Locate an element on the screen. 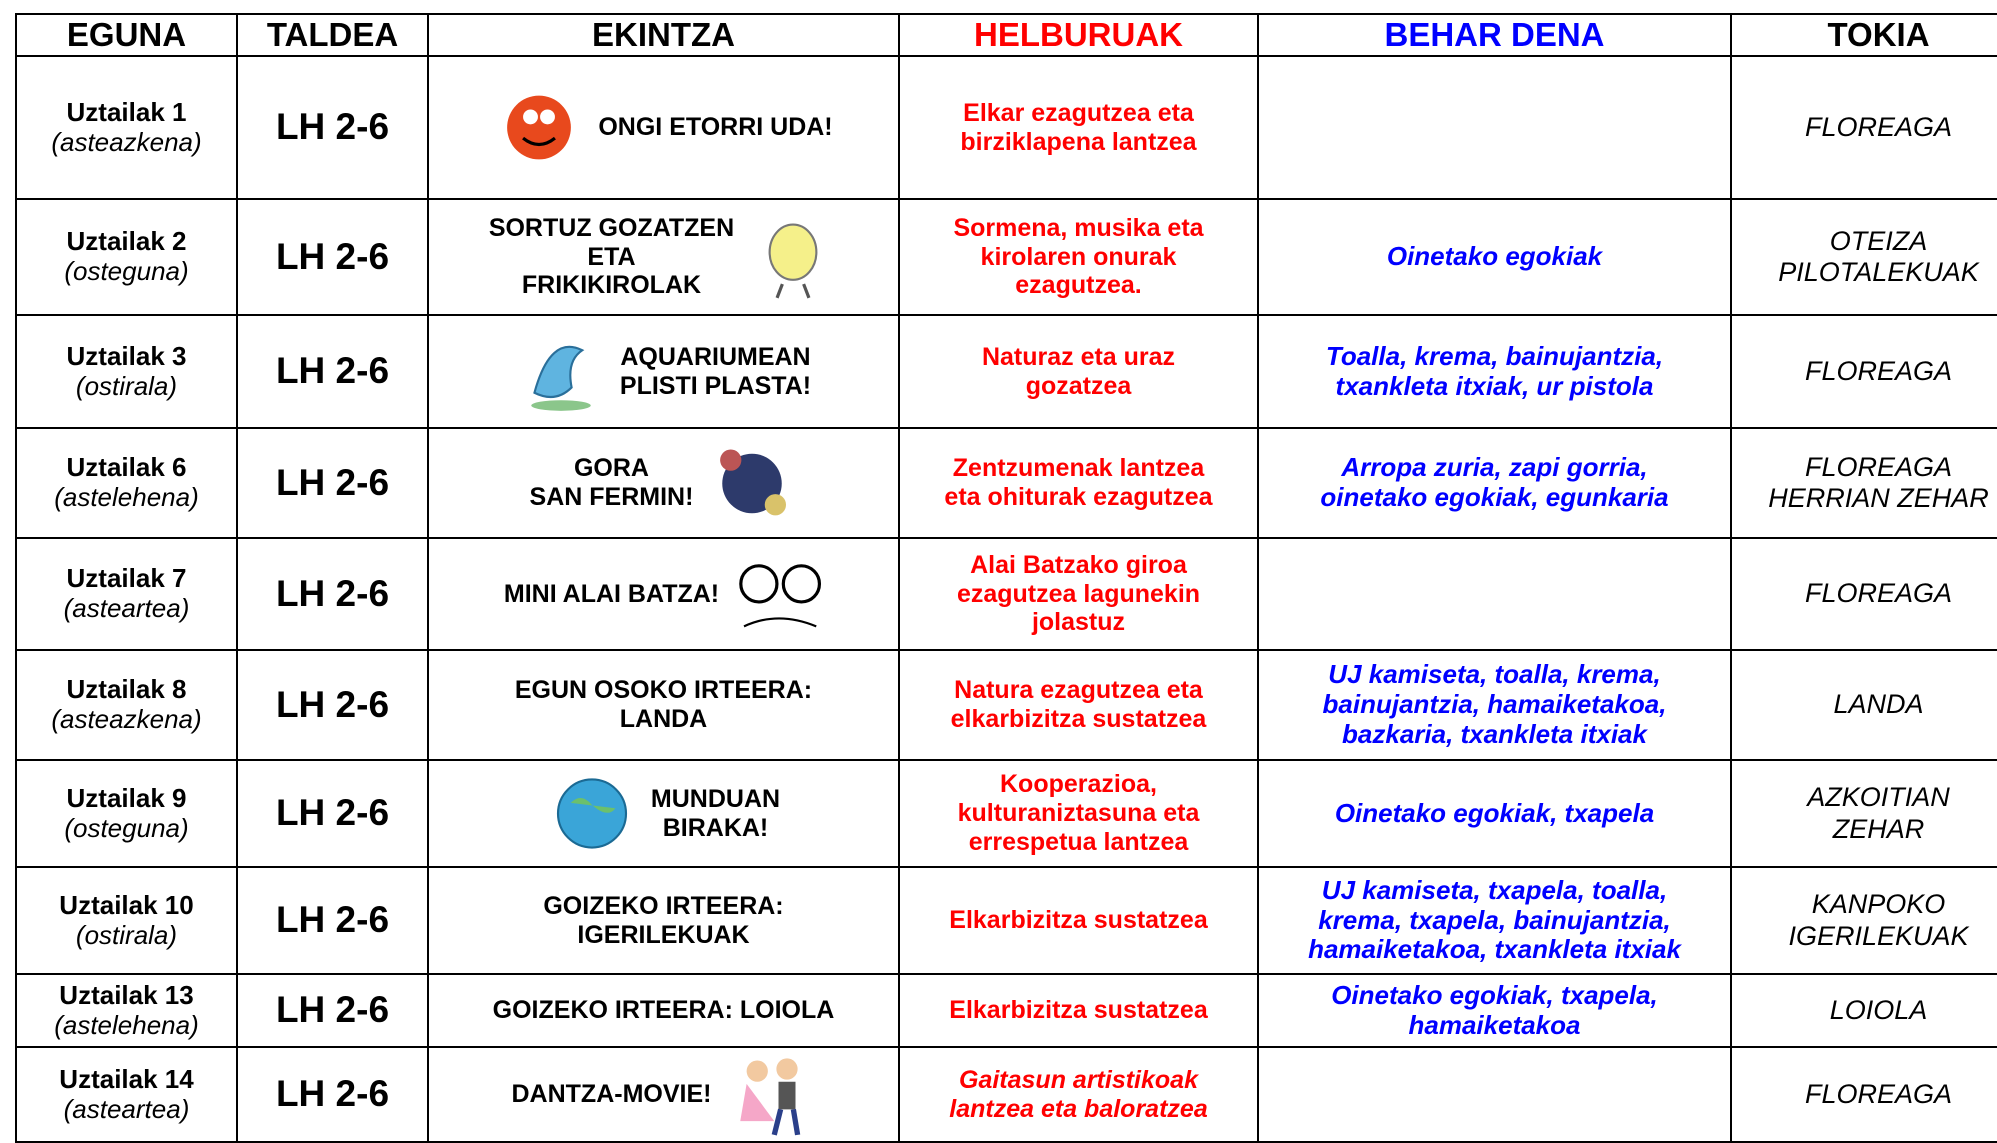 The height and width of the screenshot is (1143, 1997). day: Uztailak 1 is located at coordinates (126, 111).